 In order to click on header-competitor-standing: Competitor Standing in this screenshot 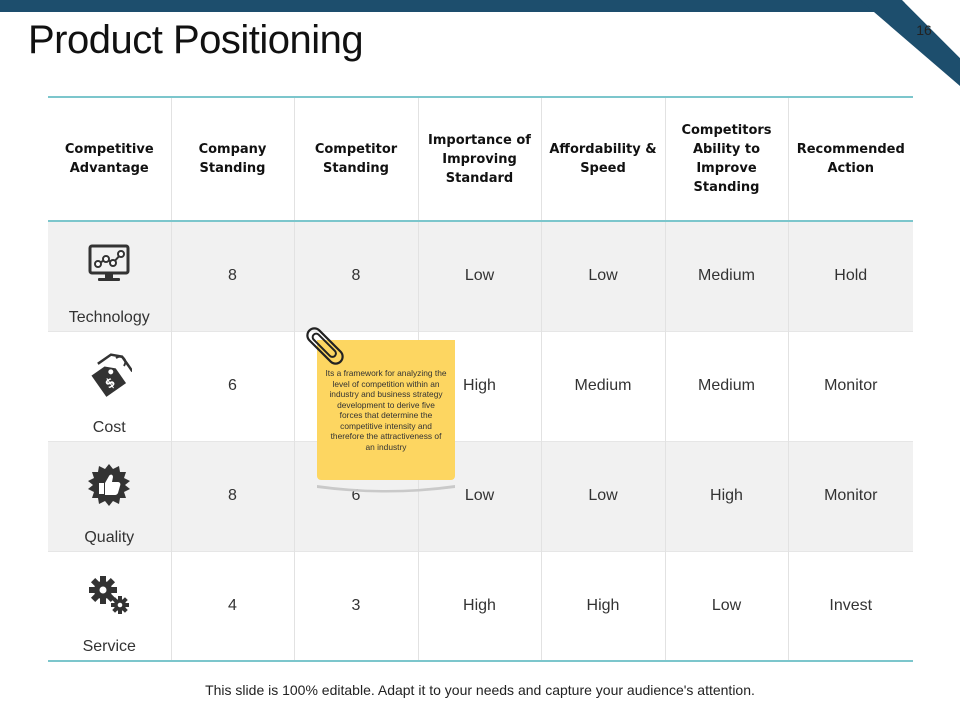, I will do `click(355, 159)`.